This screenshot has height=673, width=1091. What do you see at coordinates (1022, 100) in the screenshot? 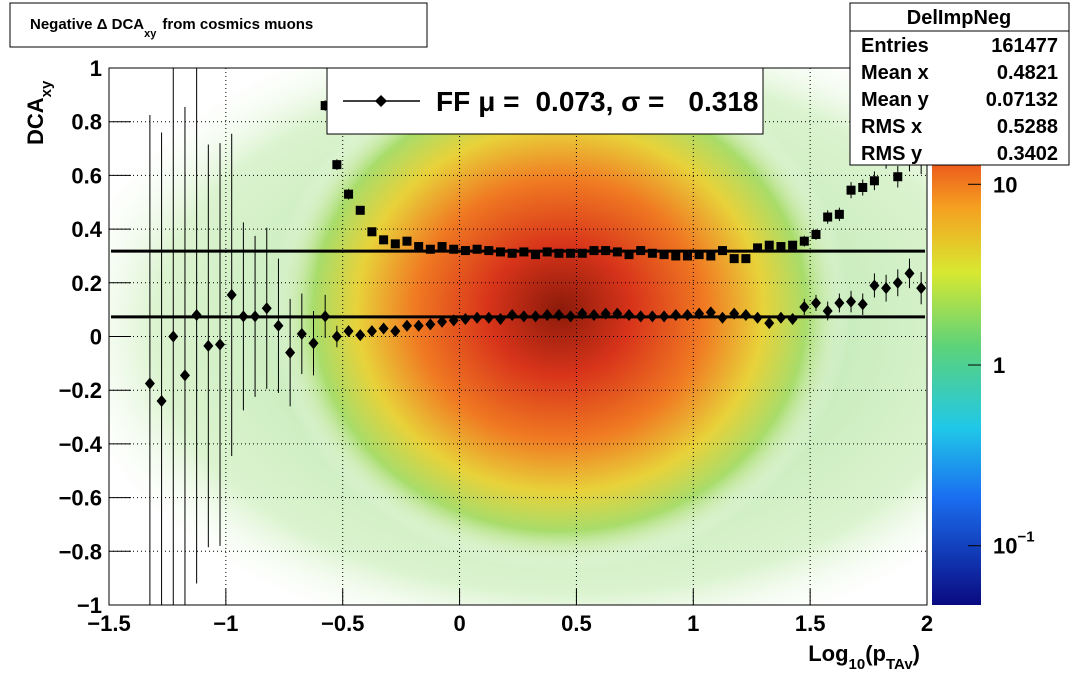
I see `stats-value: 0.07132` at bounding box center [1022, 100].